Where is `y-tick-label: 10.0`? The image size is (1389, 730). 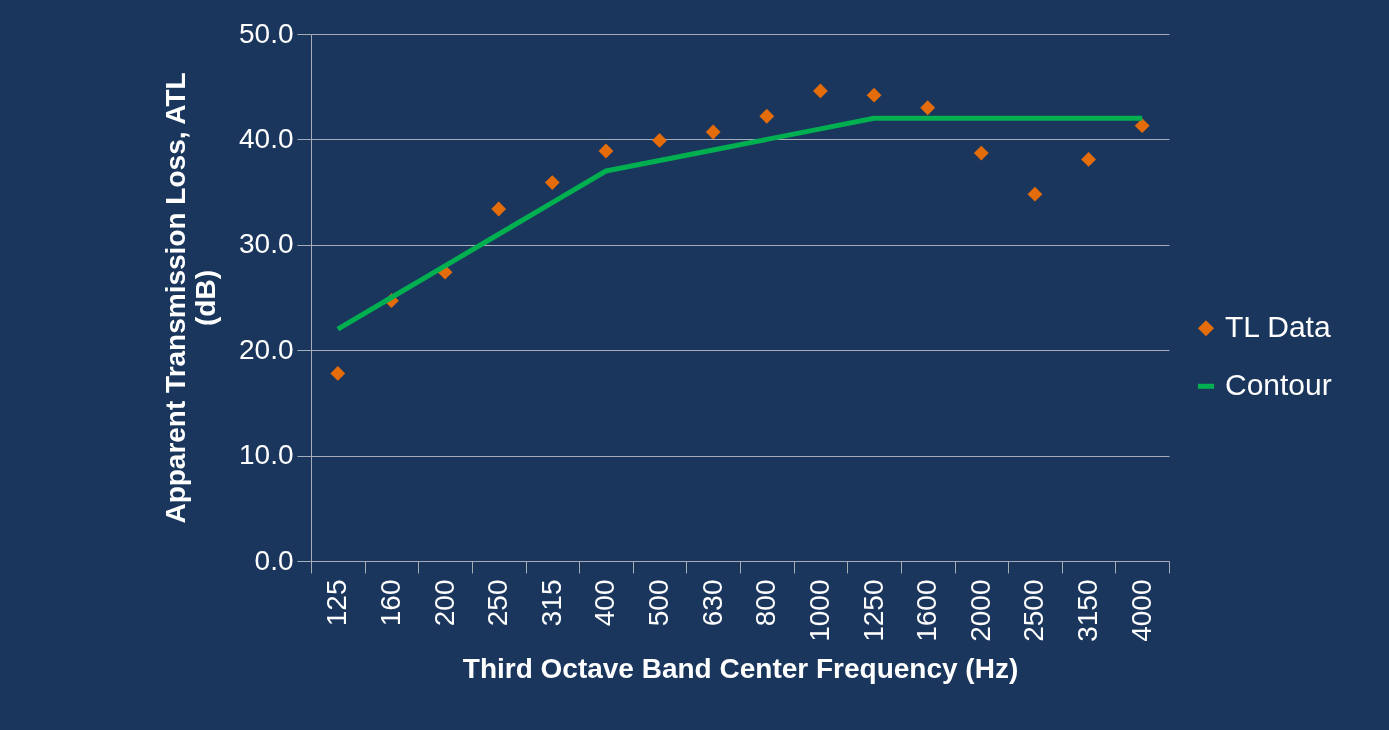 y-tick-label: 10.0 is located at coordinates (266, 455).